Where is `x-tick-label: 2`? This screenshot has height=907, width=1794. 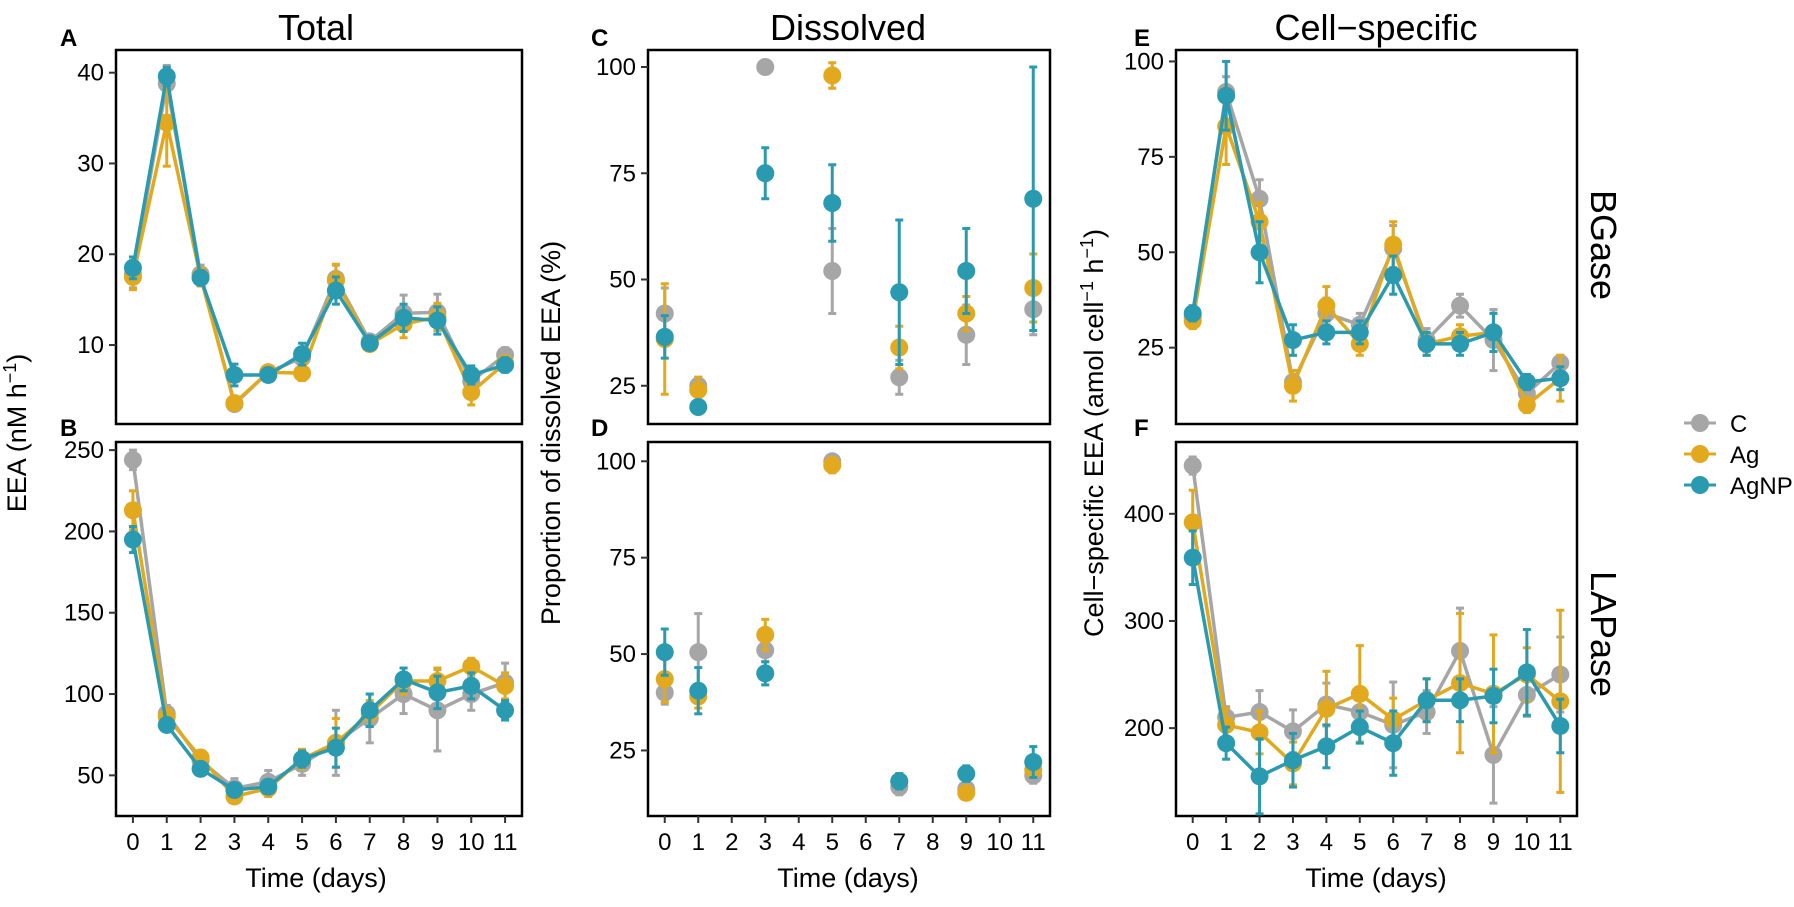
x-tick-label: 2 is located at coordinates (200, 842).